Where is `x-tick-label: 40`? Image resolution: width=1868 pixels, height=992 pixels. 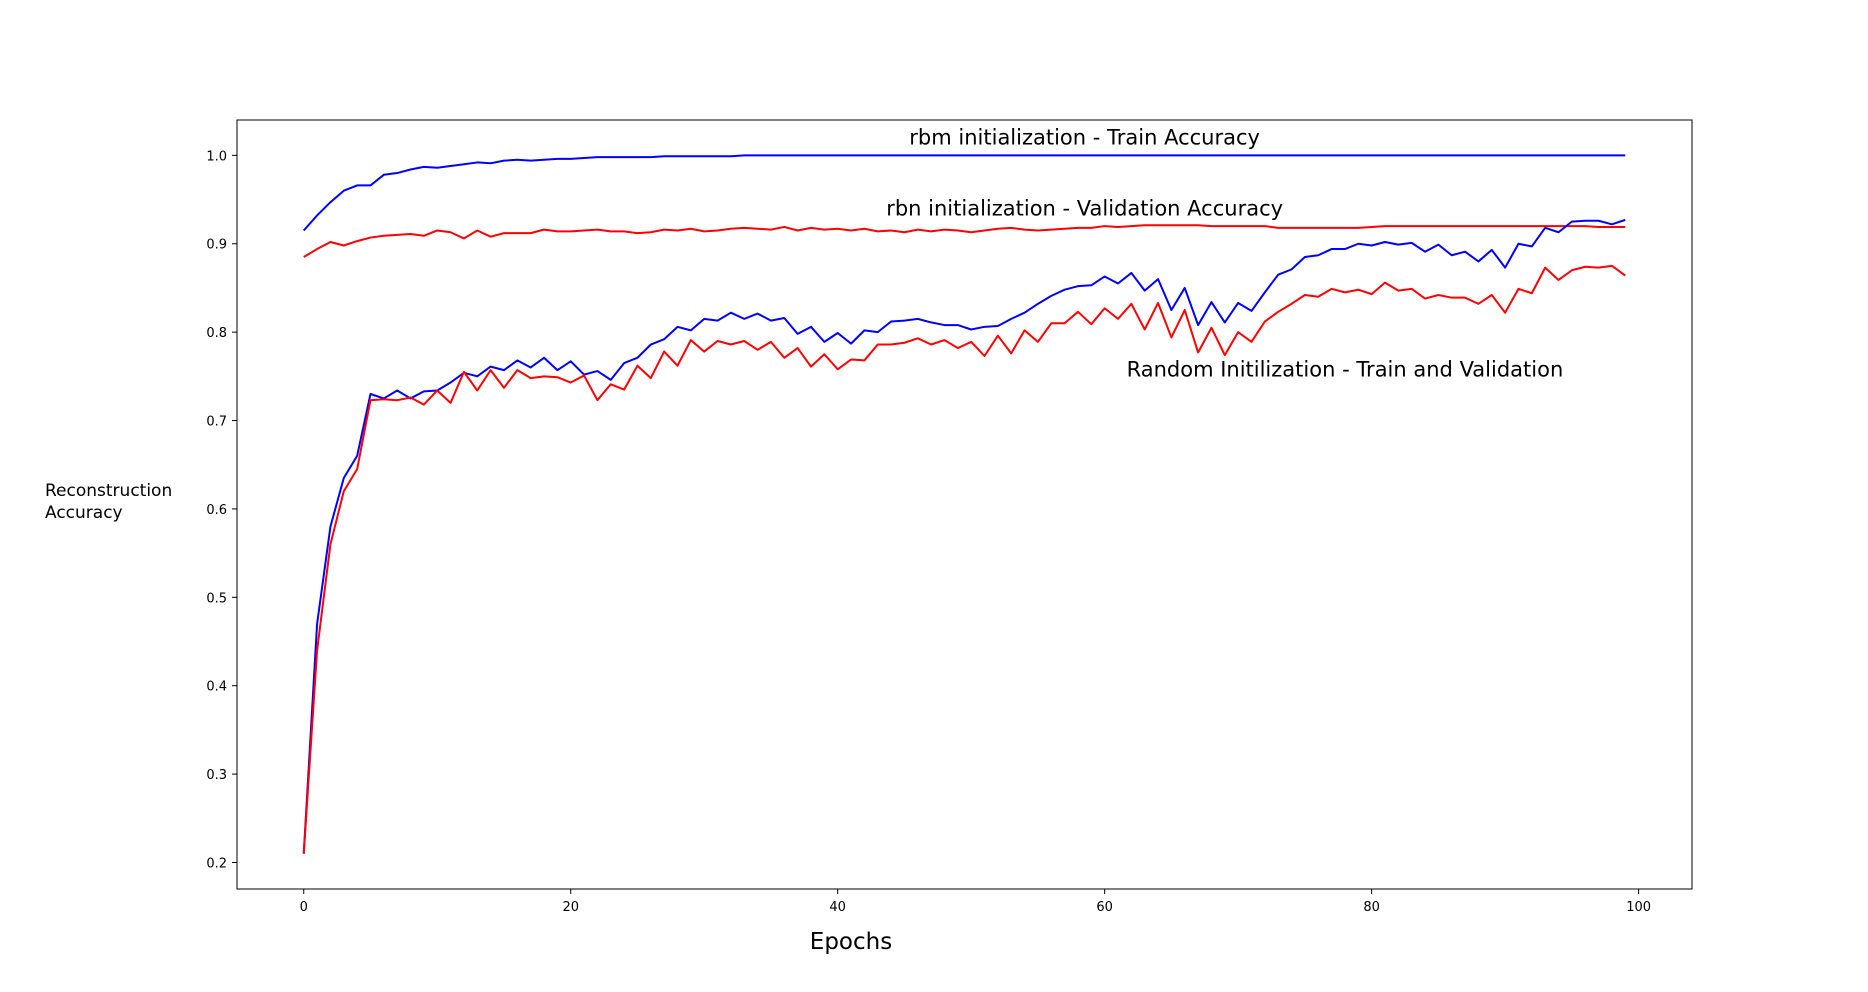
x-tick-label: 40 is located at coordinates (837, 907).